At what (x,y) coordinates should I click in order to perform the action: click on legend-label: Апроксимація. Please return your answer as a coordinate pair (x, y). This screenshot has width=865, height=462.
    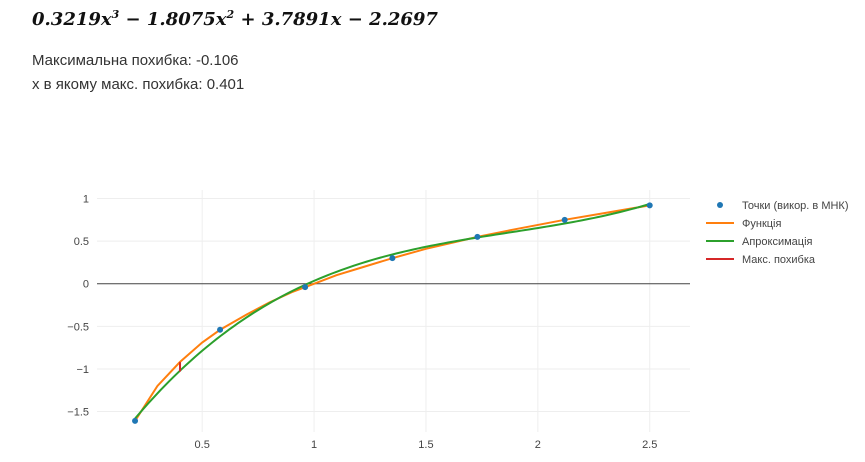
    Looking at the image, I should click on (777, 242).